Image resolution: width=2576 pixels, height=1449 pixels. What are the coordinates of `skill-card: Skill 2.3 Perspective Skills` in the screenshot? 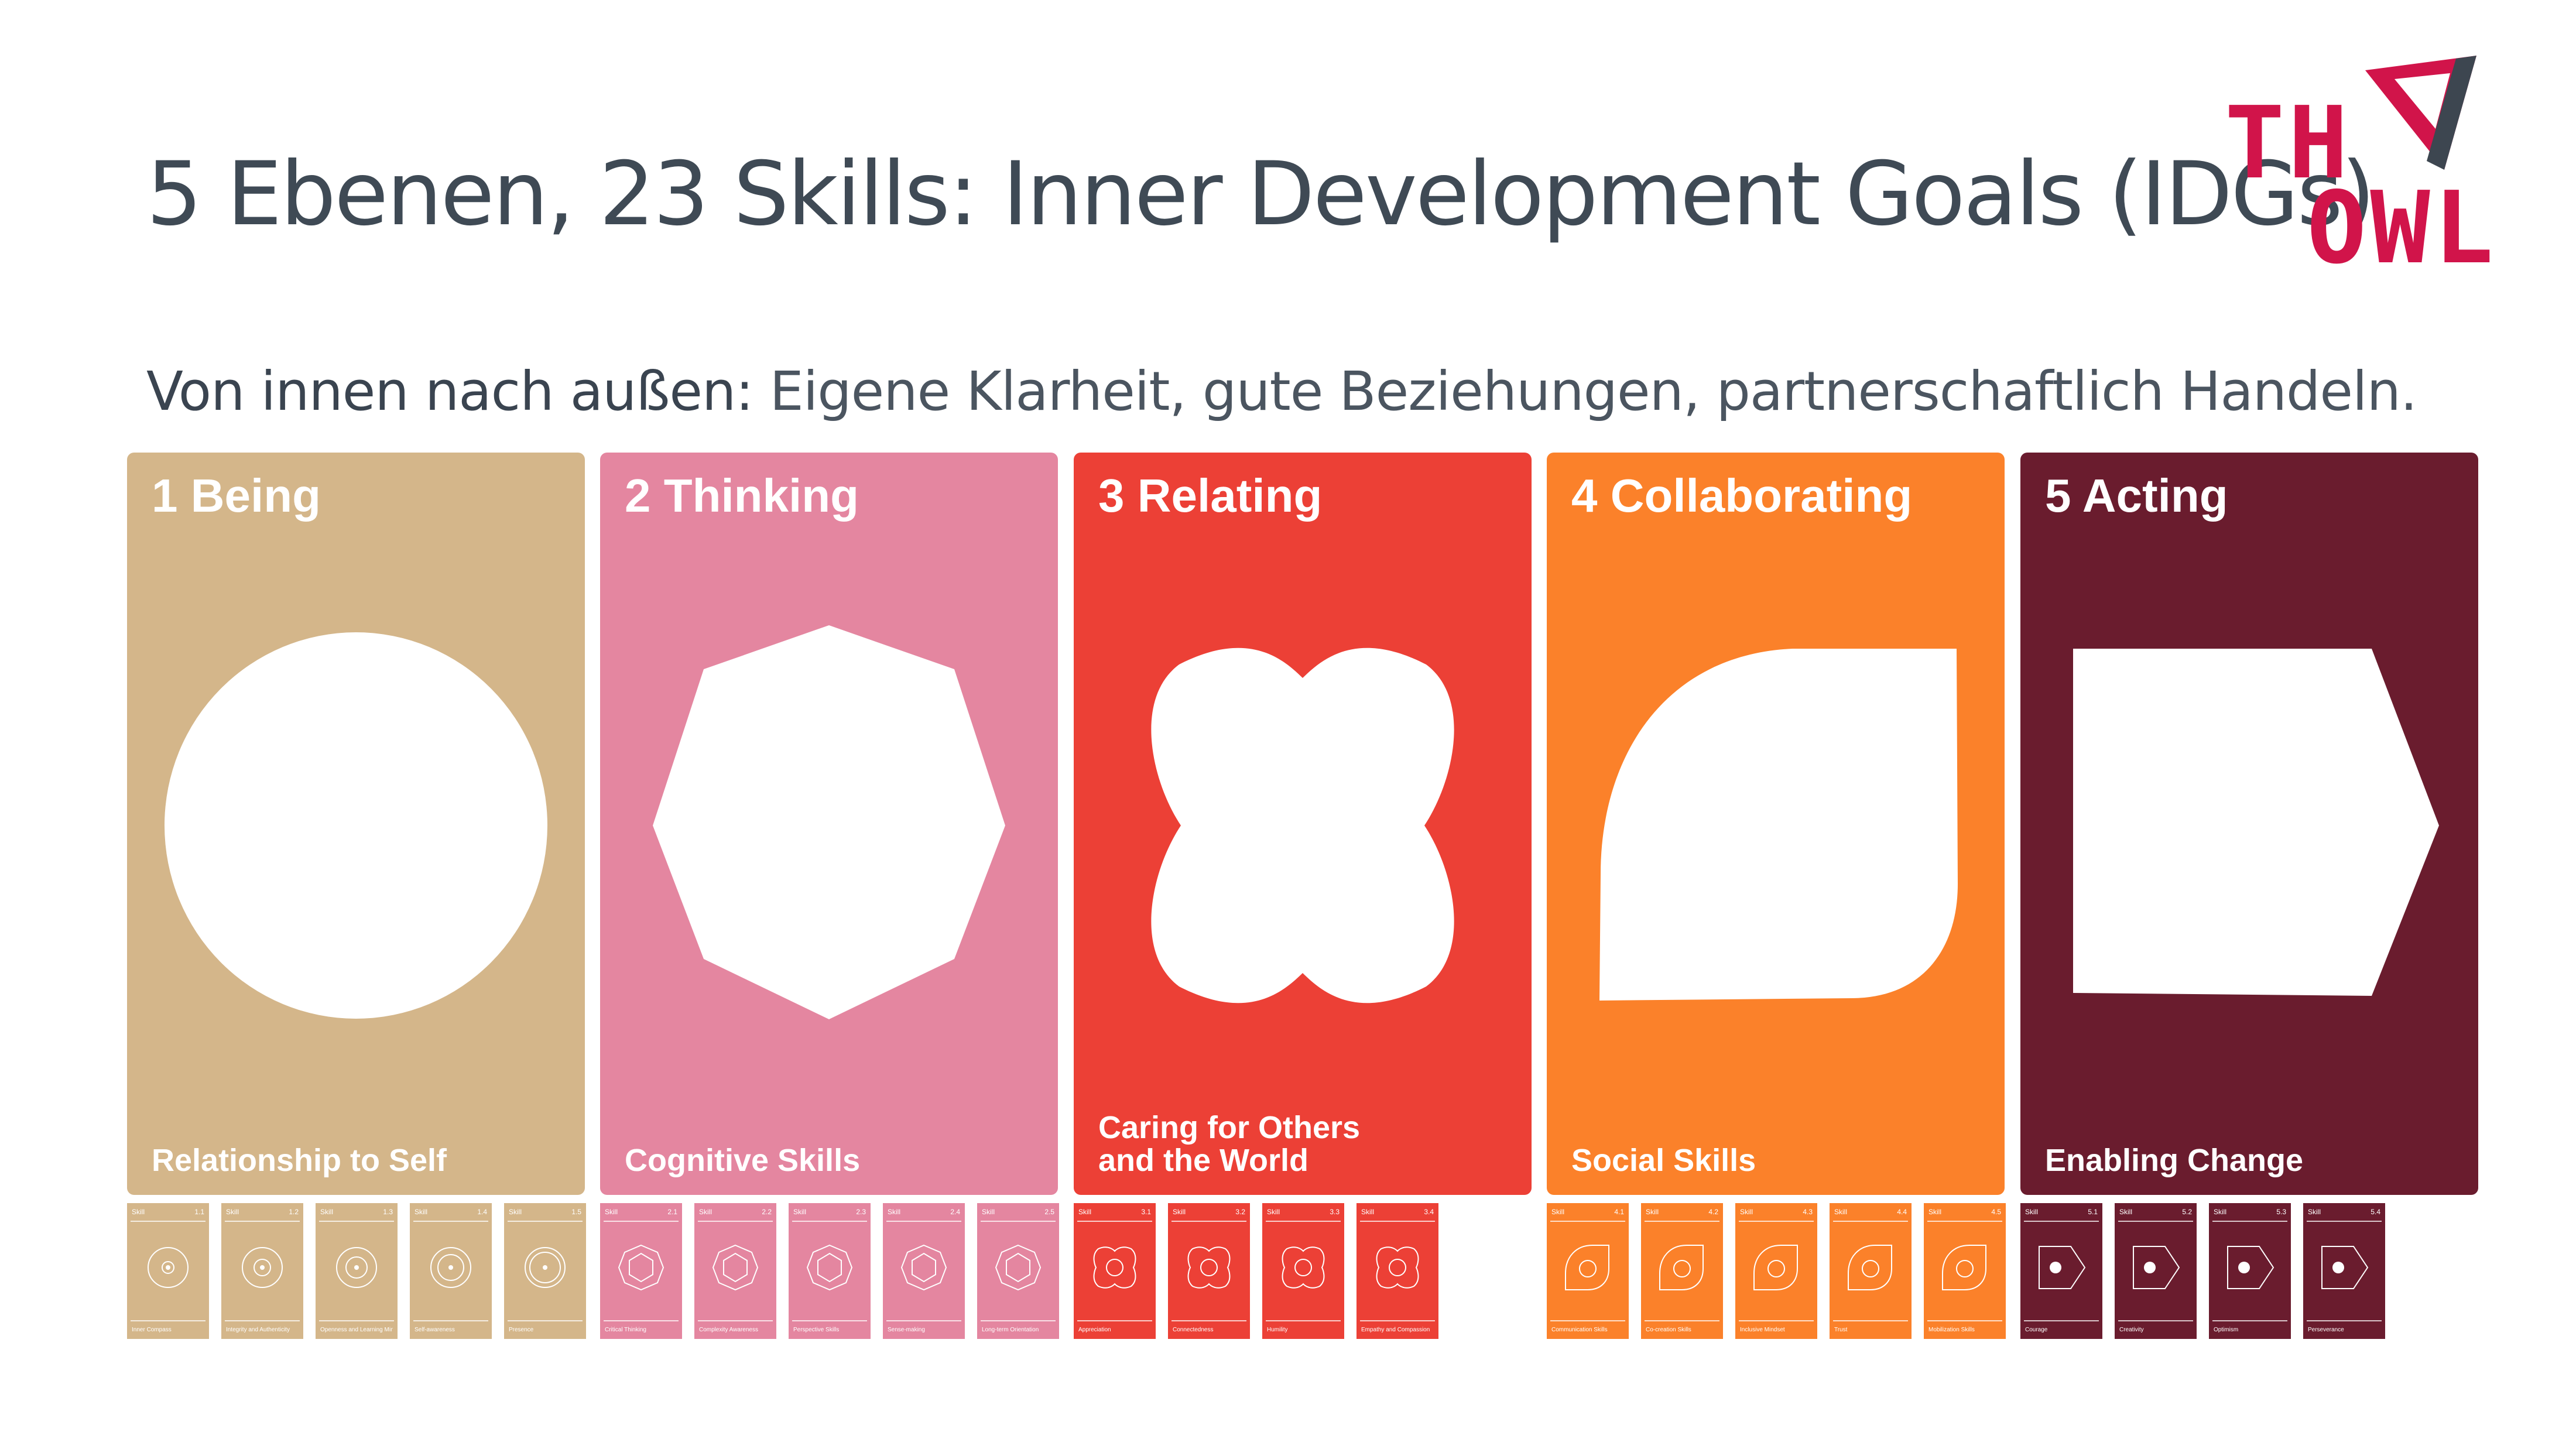 It's located at (830, 1271).